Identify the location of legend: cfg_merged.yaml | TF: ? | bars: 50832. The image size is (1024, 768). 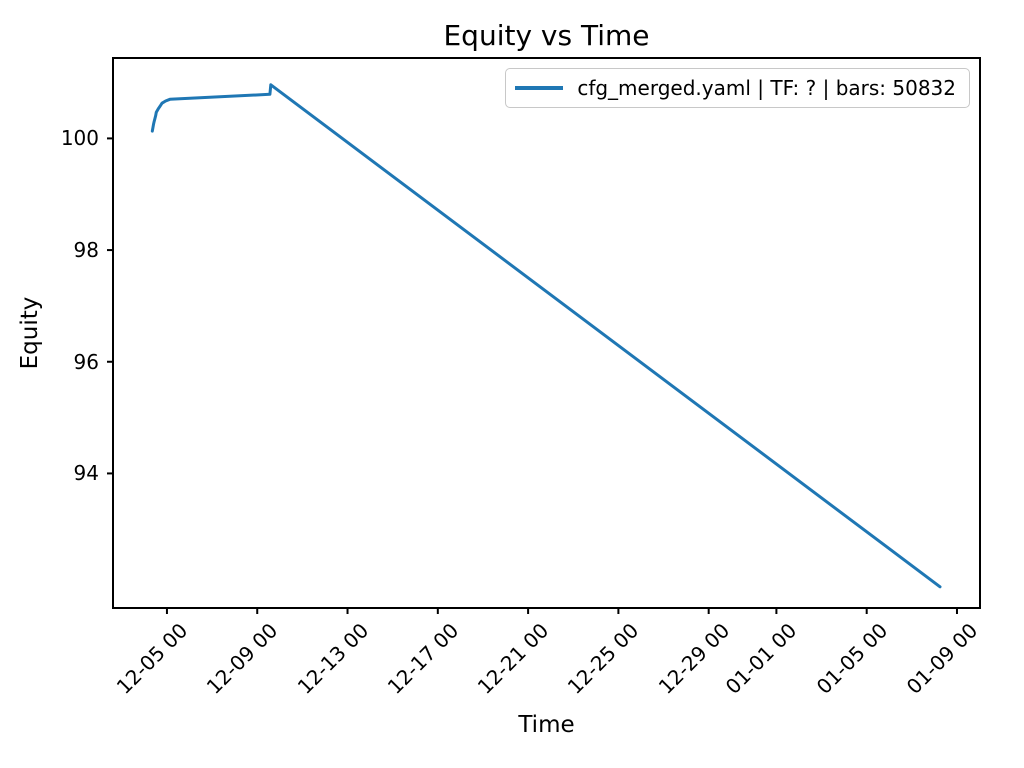
(737, 88).